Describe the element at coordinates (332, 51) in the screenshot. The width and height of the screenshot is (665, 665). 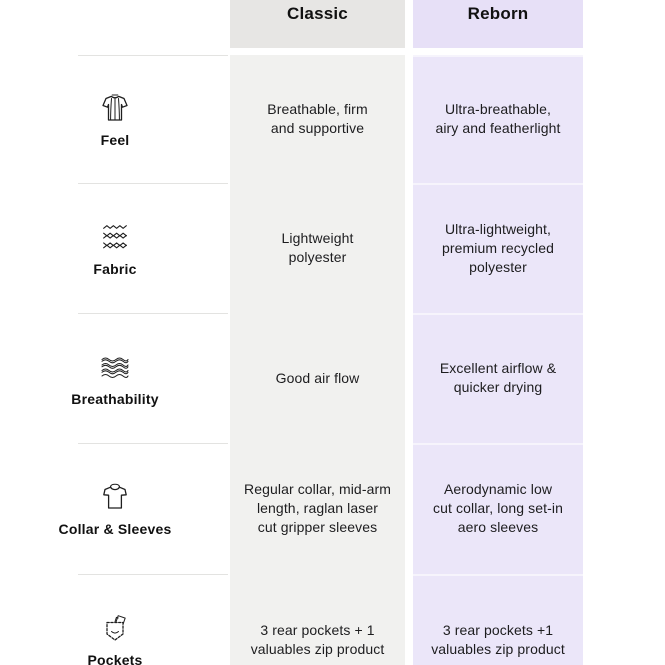
I see `header-body-gap` at that location.